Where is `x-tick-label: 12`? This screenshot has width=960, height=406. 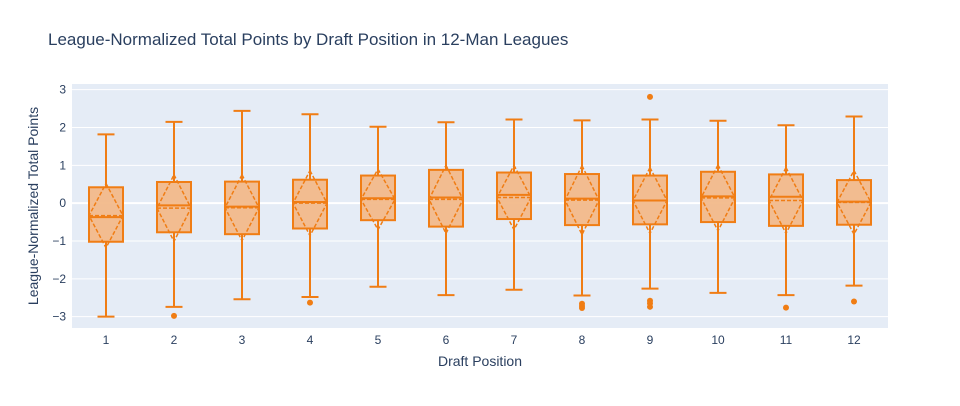
x-tick-label: 12 is located at coordinates (854, 340).